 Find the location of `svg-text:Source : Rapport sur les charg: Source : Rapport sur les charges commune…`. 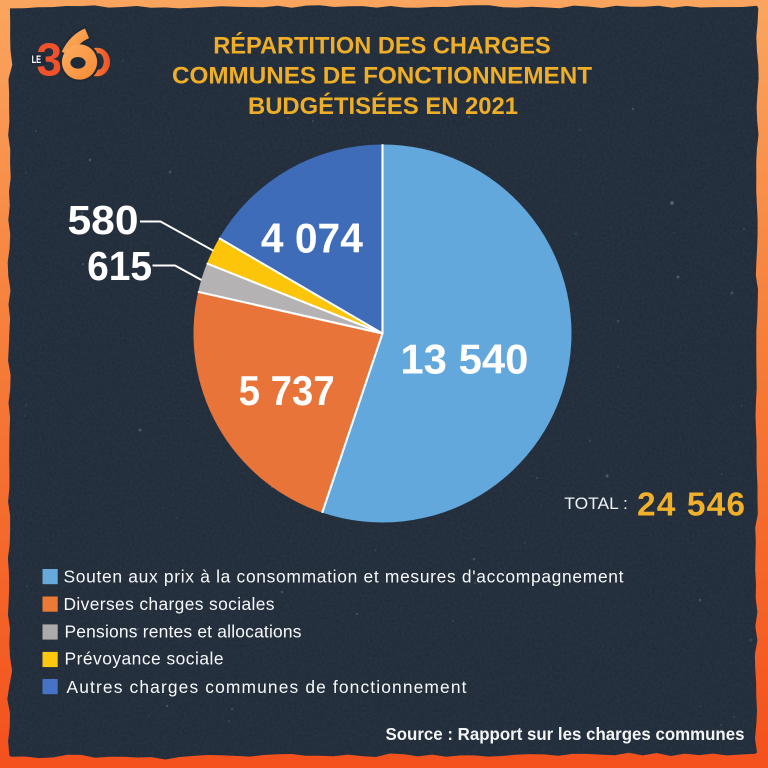

svg-text:Source : Rapport sur les charg: Source : Rapport sur les charges commune… is located at coordinates (565, 734).